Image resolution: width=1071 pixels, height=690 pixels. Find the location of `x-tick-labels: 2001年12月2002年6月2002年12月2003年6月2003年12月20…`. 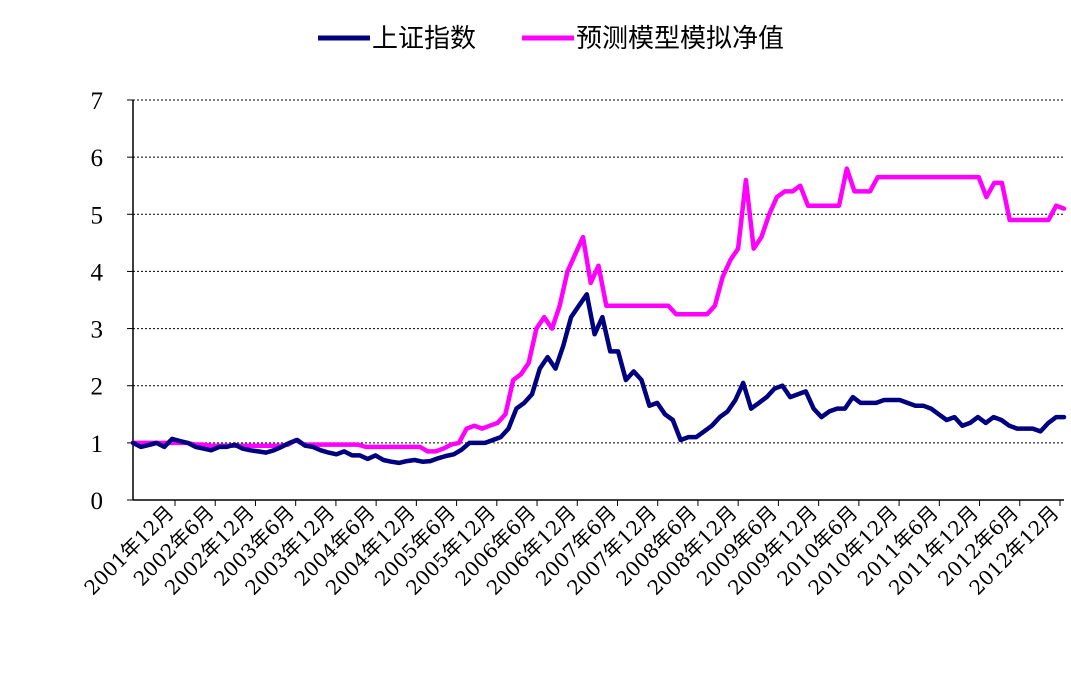

x-tick-labels: 2001年12月2002年6月2002年12月2003年6月2003年12月20… is located at coordinates (571, 550).